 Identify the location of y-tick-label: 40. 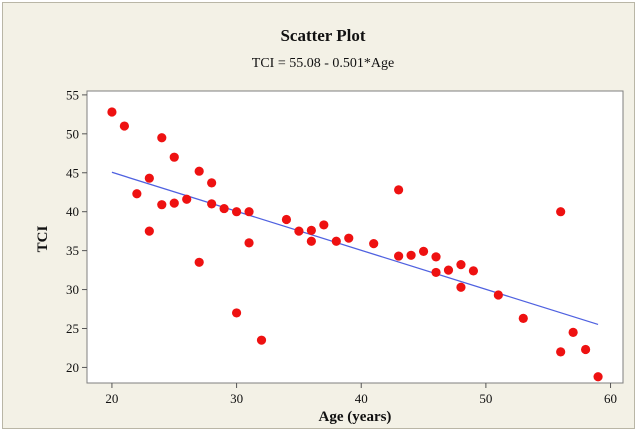
(72, 211).